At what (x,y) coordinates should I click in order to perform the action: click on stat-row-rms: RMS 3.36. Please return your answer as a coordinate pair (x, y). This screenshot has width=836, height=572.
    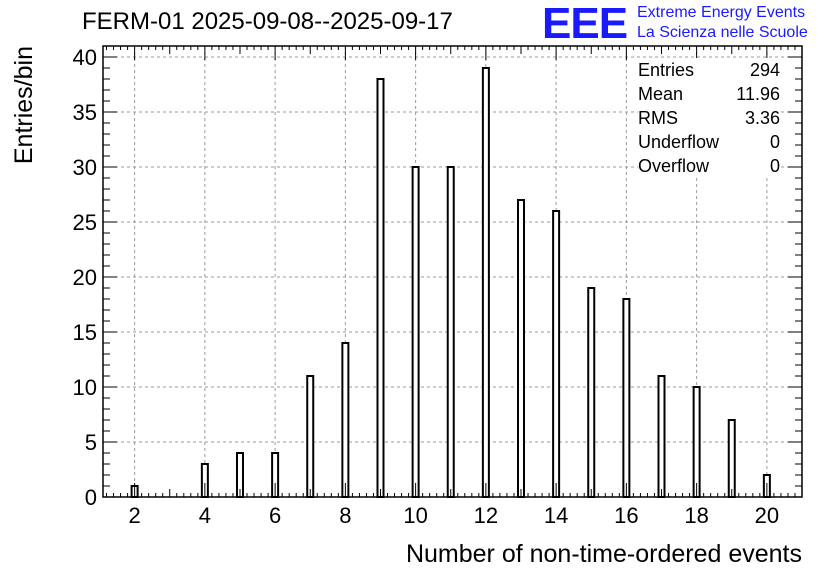
    Looking at the image, I should click on (709, 118).